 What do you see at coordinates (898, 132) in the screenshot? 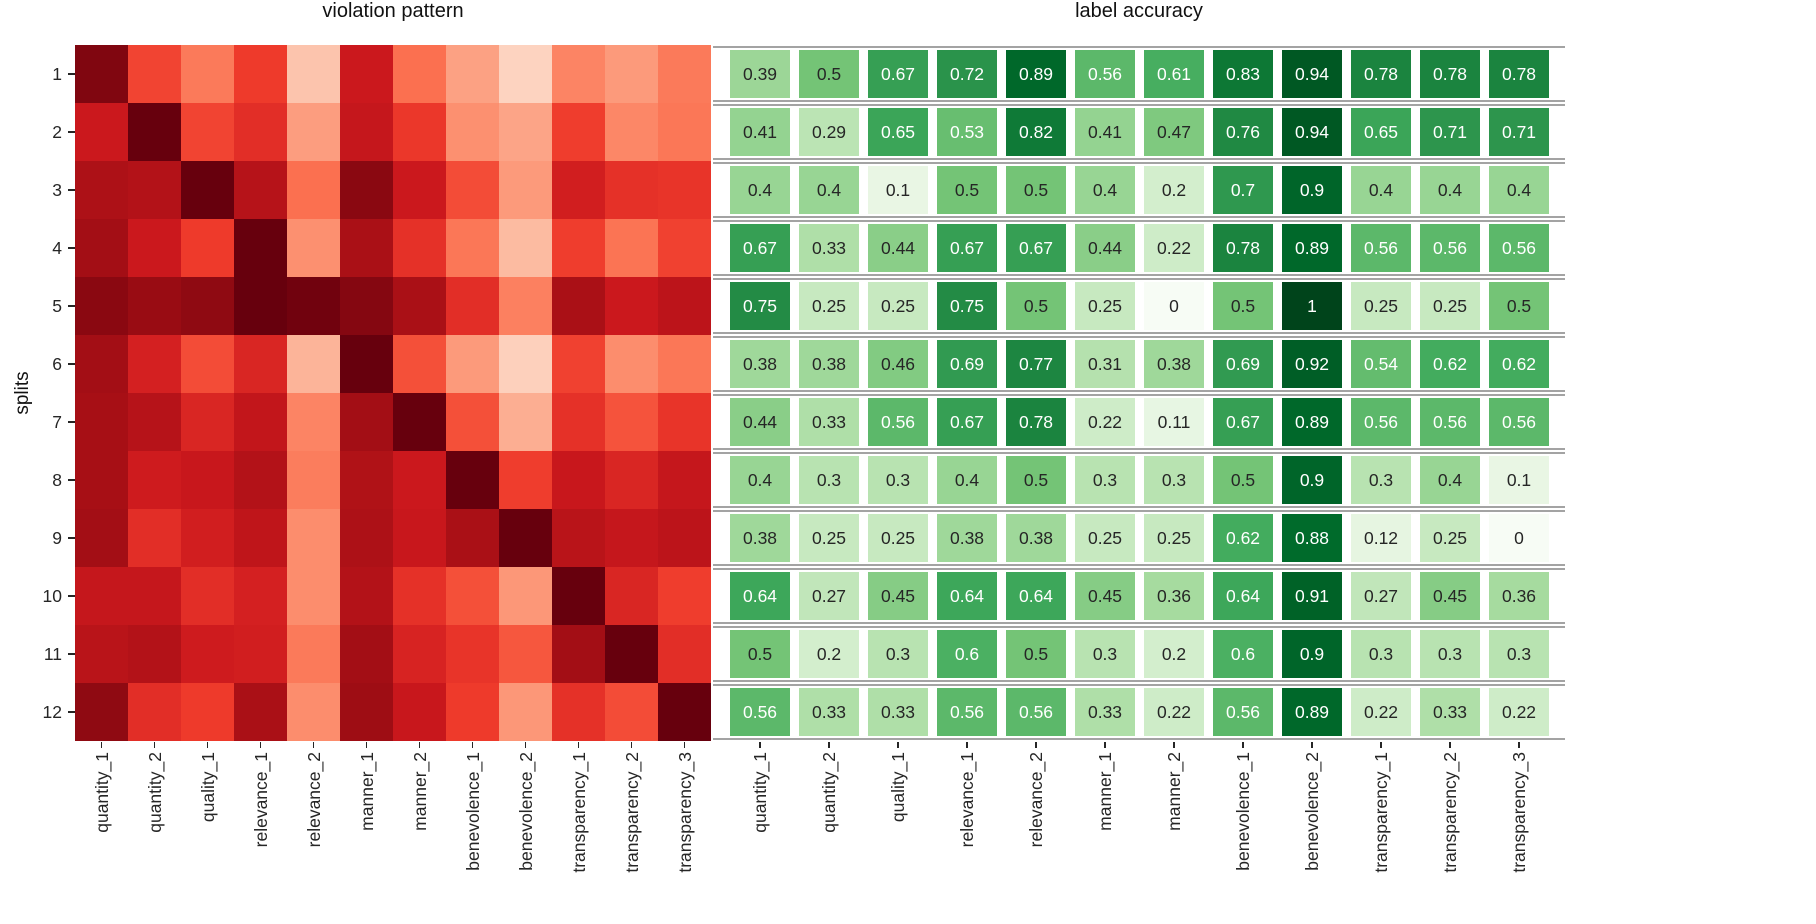
I see `annotated-cell: 0.65` at bounding box center [898, 132].